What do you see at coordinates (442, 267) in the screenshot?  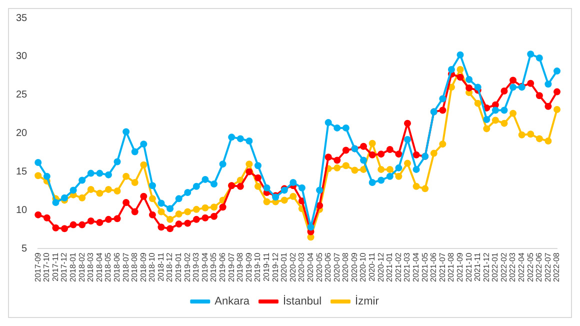 I see `x-tick-label: 2021-07` at bounding box center [442, 267].